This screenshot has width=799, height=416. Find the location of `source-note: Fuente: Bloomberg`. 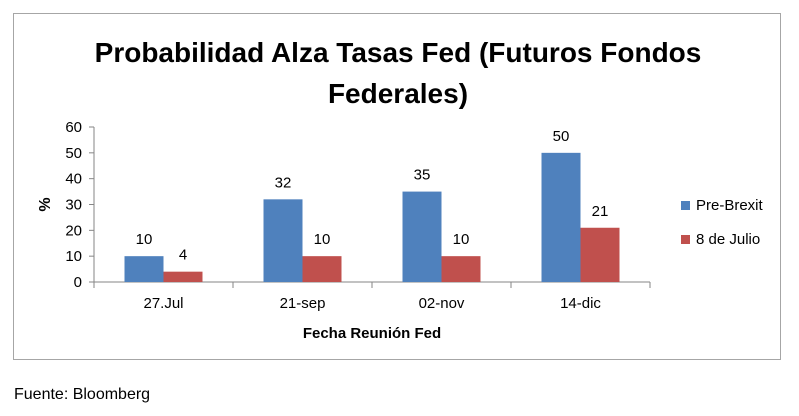

source-note: Fuente: Bloomberg is located at coordinates (82, 394).